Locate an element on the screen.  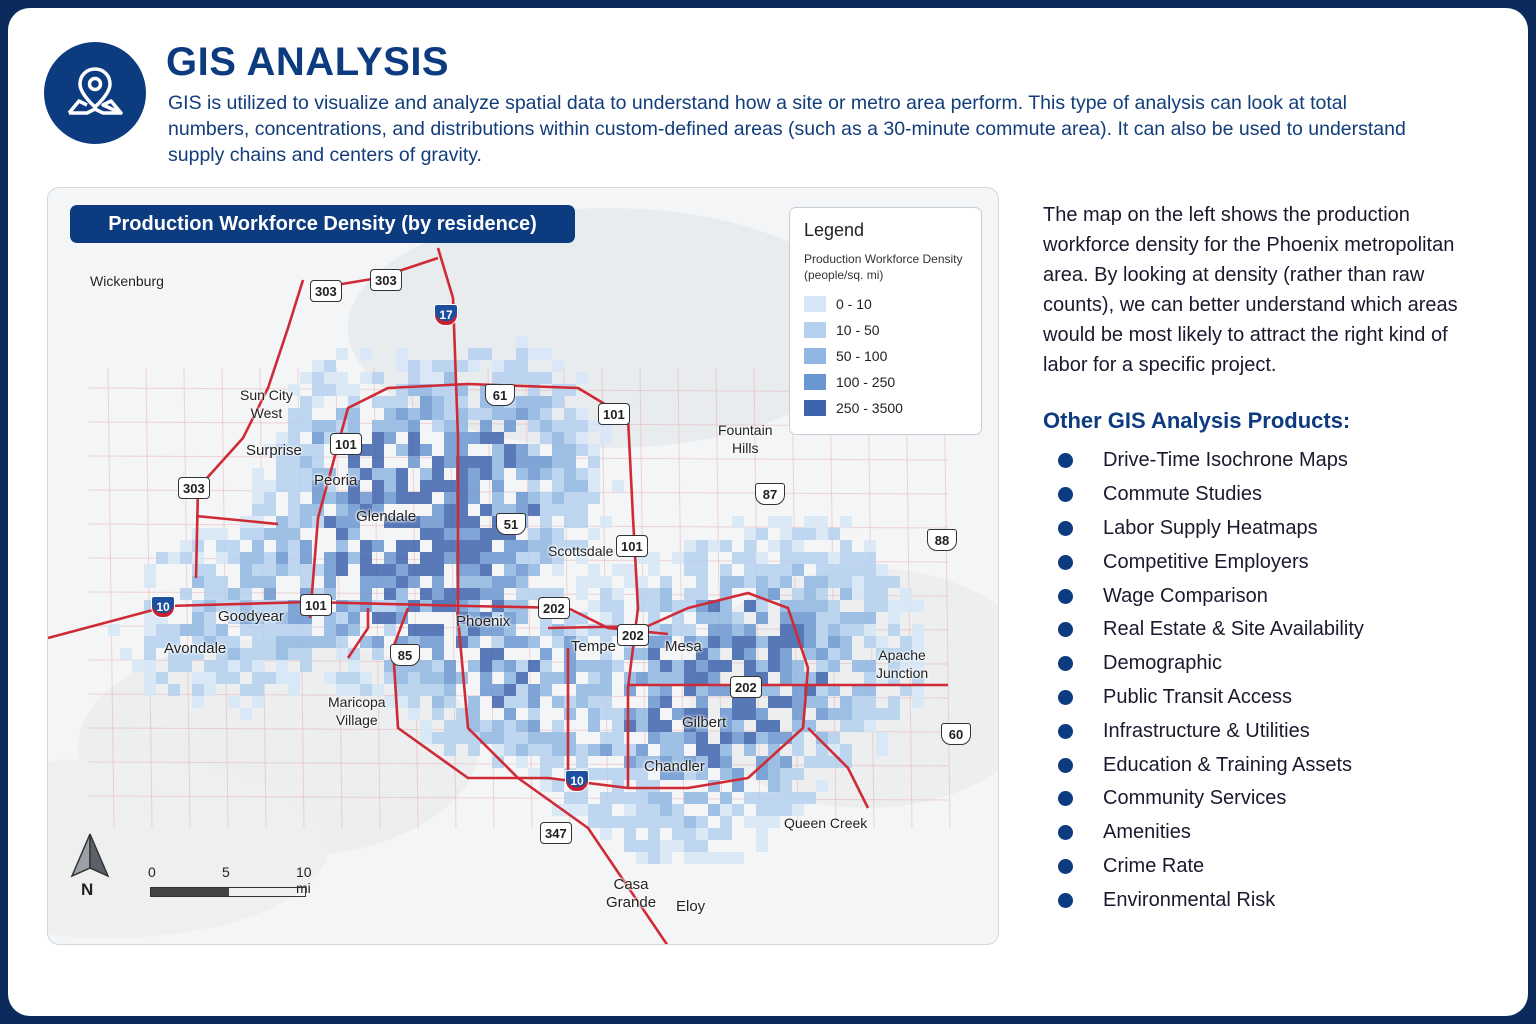
legend-label: 100 - 250 is located at coordinates (866, 382).